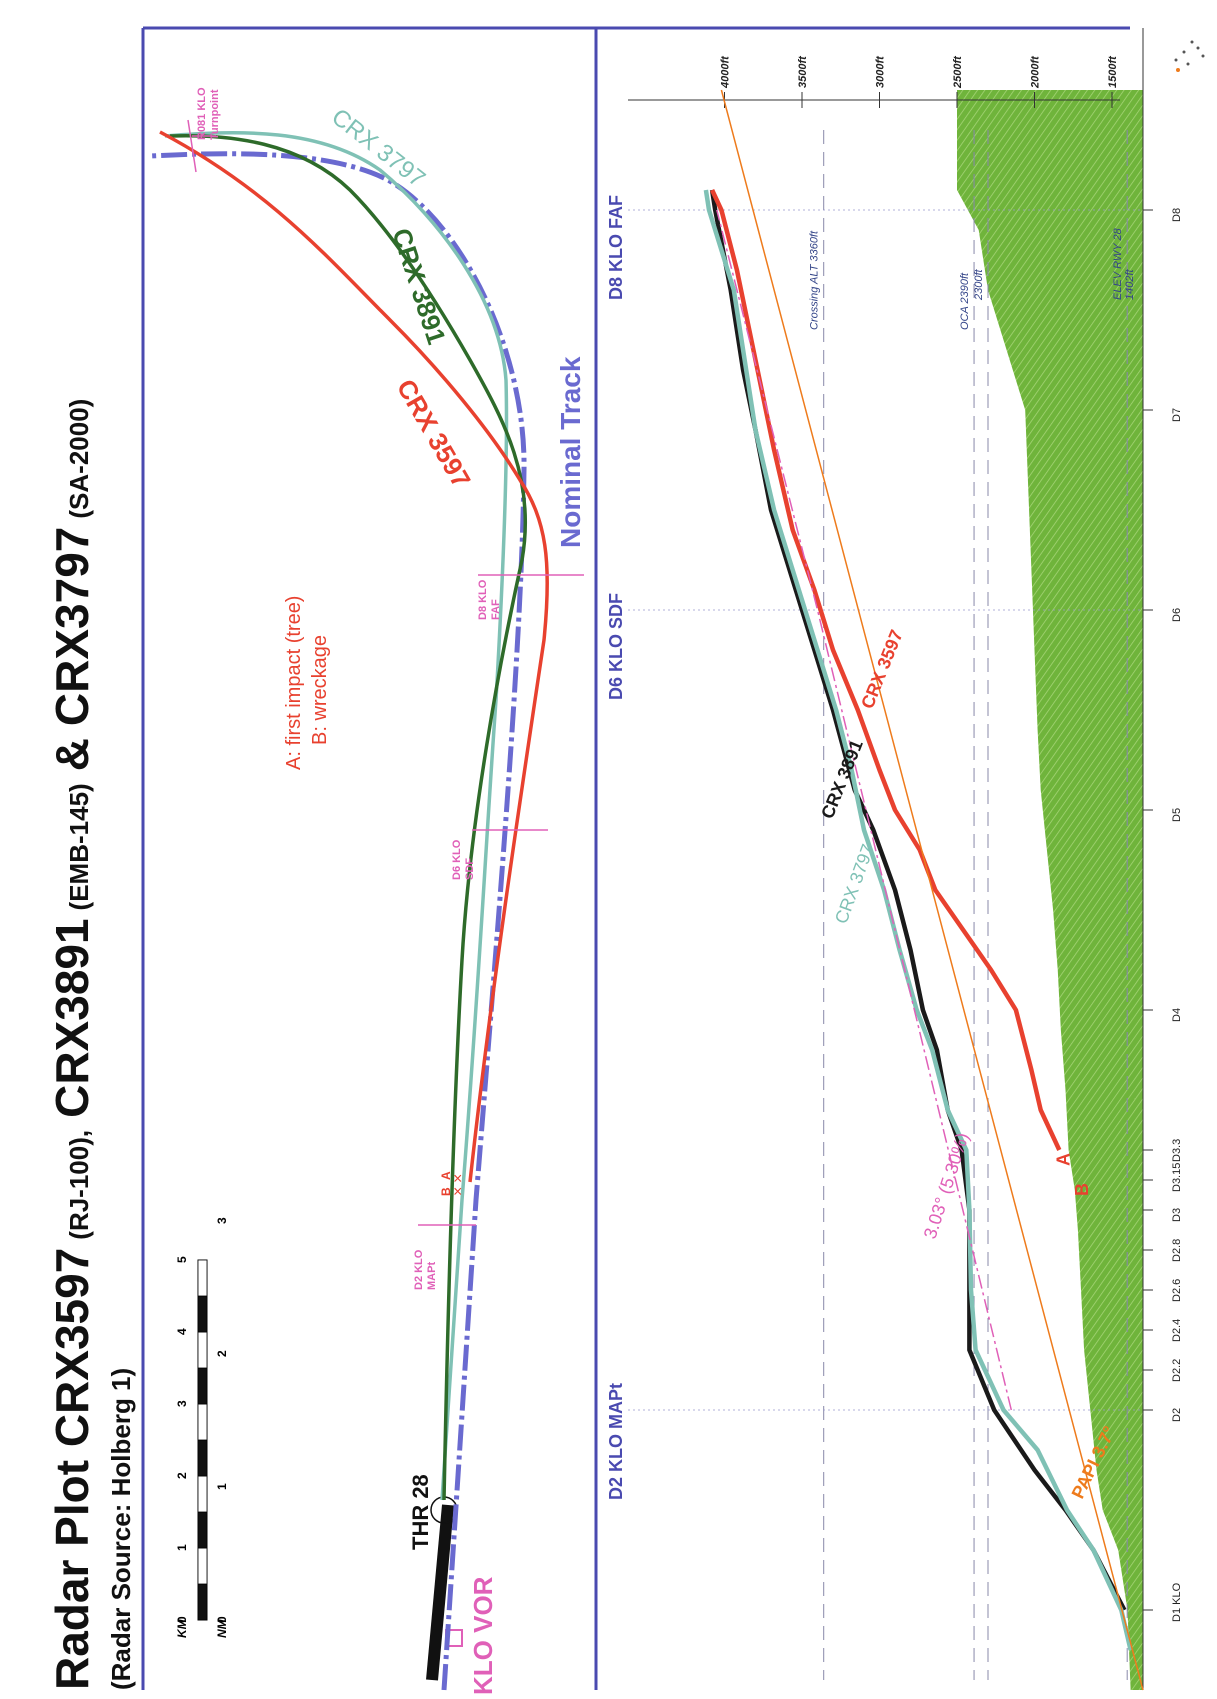 The width and height of the screenshot is (1217, 1699). What do you see at coordinates (1177, 1150) in the screenshot?
I see `x-tick-label: D3.3` at bounding box center [1177, 1150].